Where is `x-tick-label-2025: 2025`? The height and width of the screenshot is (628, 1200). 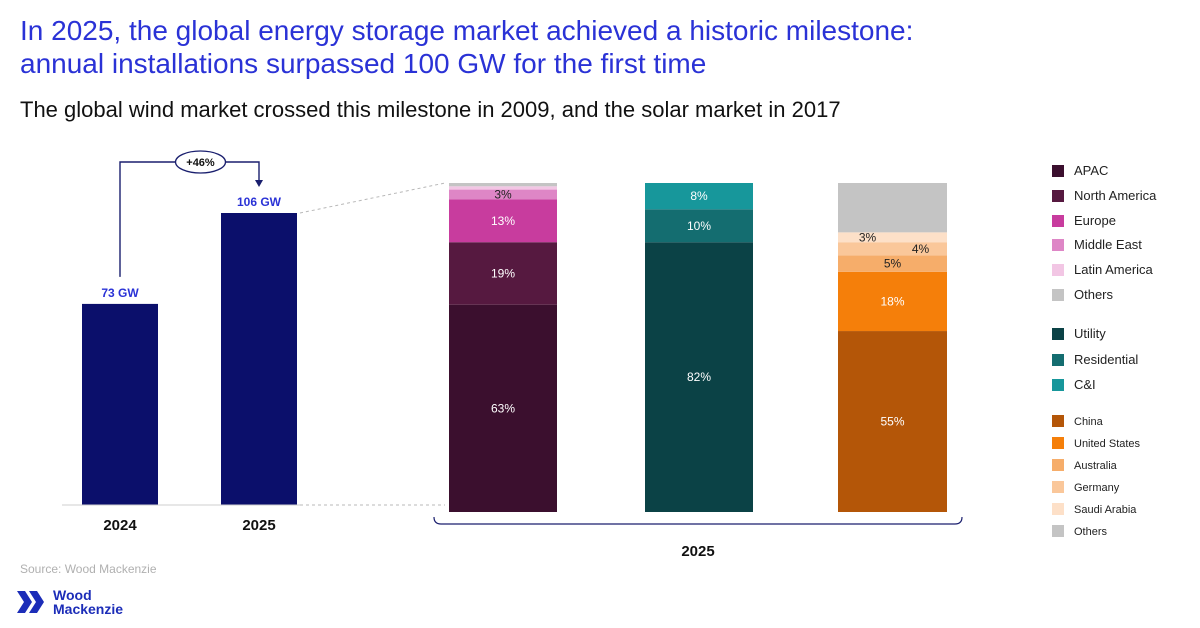 x-tick-label-2025: 2025 is located at coordinates (258, 525).